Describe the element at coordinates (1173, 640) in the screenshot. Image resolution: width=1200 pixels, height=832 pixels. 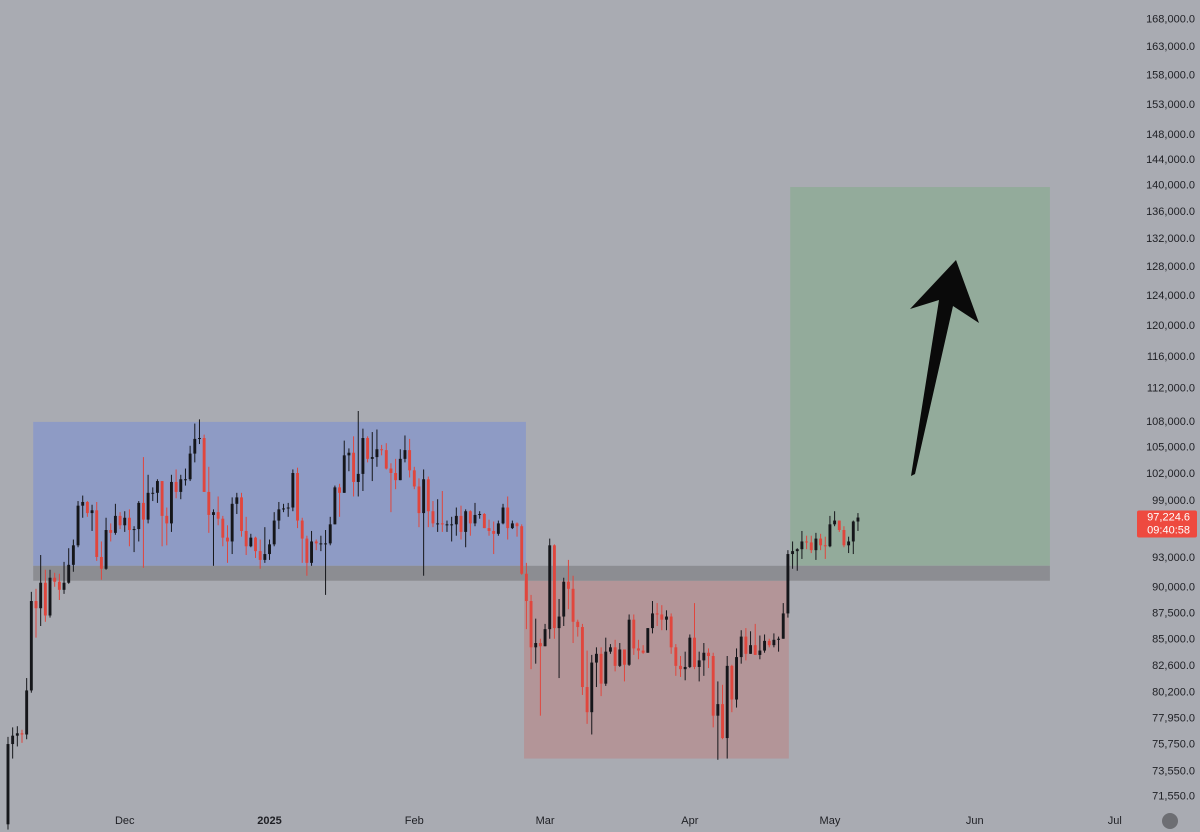
I see `y-tick-label: 85,000.0` at that location.